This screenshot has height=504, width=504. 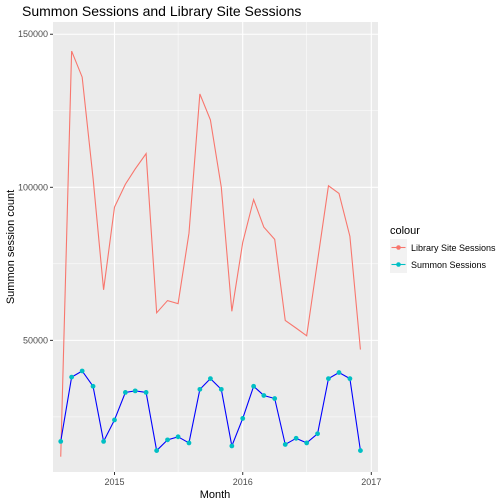 I want to click on x-tick-label: 2016, so click(x=243, y=482).